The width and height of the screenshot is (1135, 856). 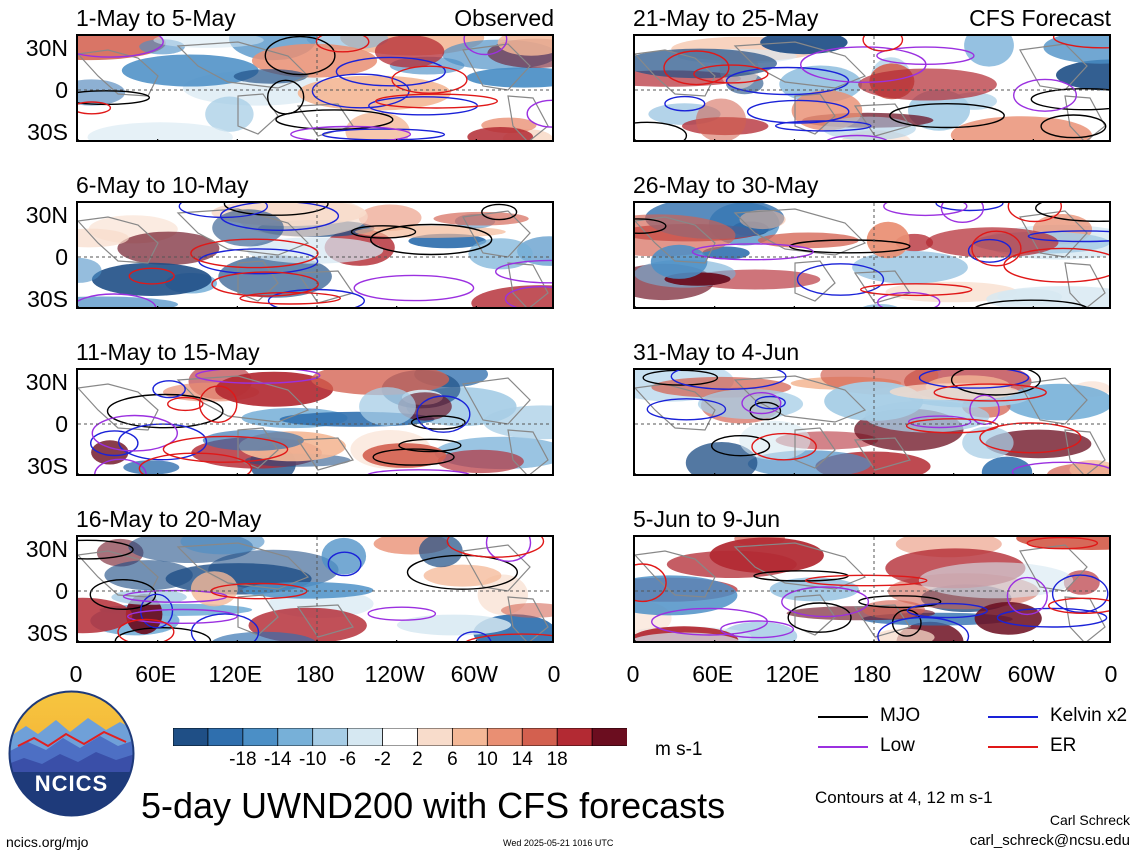 What do you see at coordinates (168, 352) in the screenshot?
I see `panel-title: 11-May to 15-May` at bounding box center [168, 352].